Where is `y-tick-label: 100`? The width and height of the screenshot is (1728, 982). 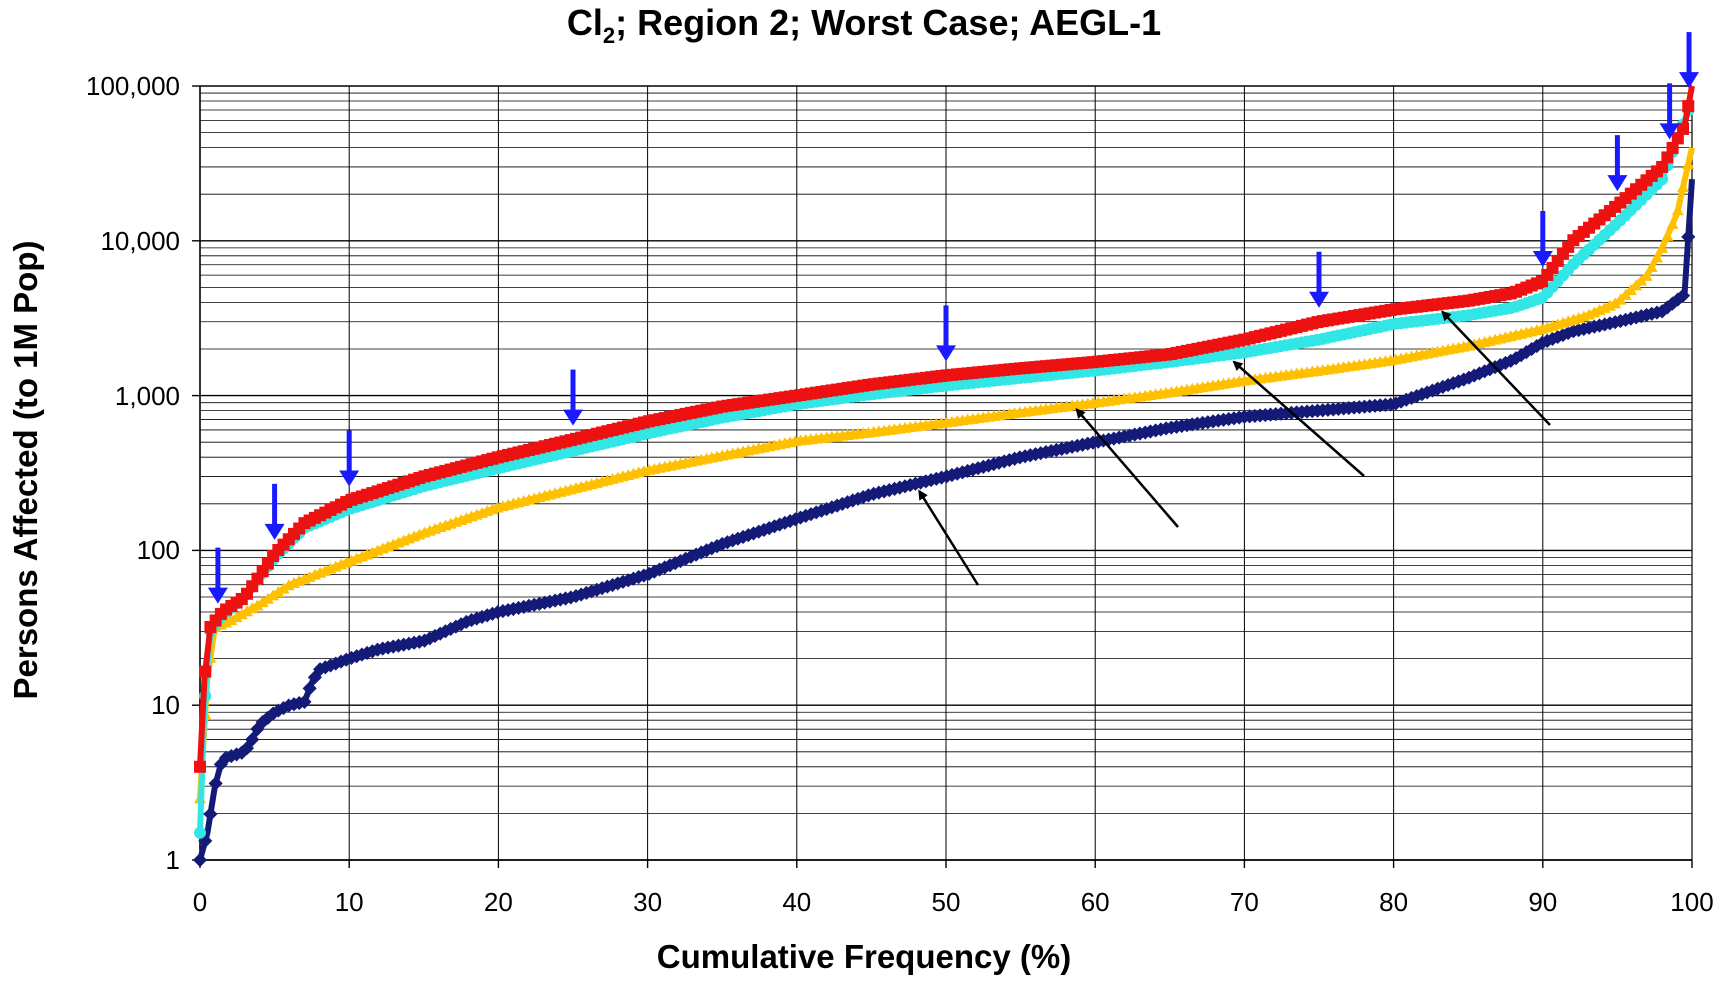
y-tick-label: 100 is located at coordinates (158, 550).